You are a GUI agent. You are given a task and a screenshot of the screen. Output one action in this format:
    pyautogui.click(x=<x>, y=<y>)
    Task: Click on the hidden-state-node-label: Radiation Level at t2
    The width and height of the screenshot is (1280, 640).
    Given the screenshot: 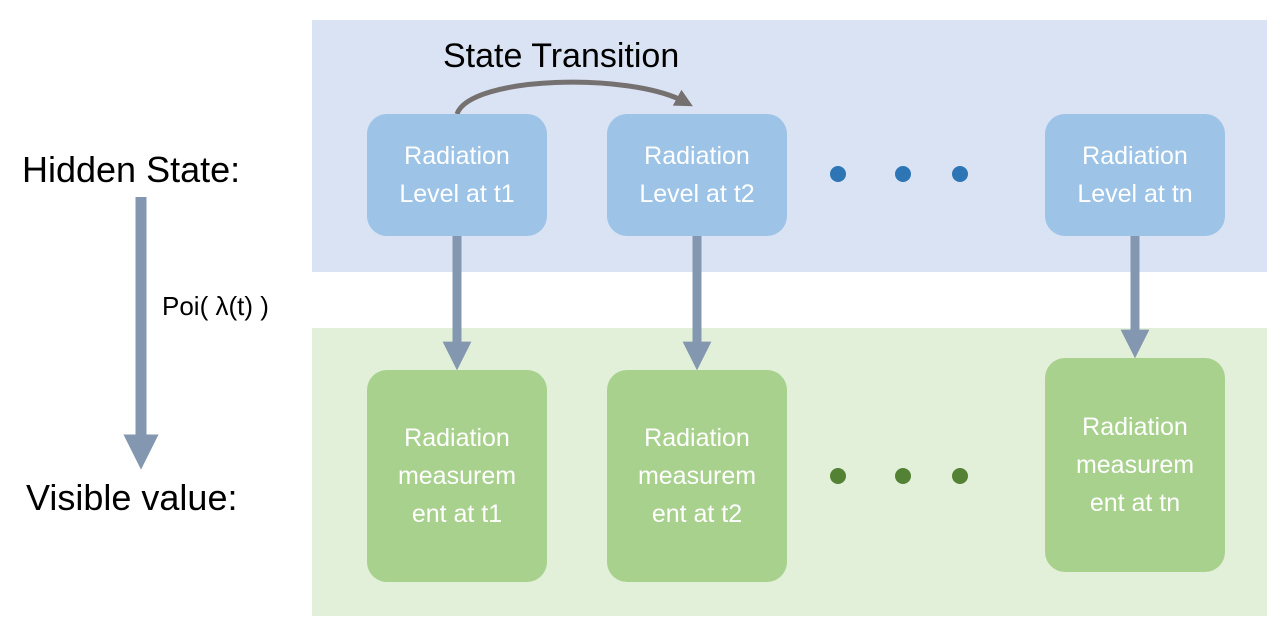 What is the action you would take?
    pyautogui.click(x=697, y=175)
    